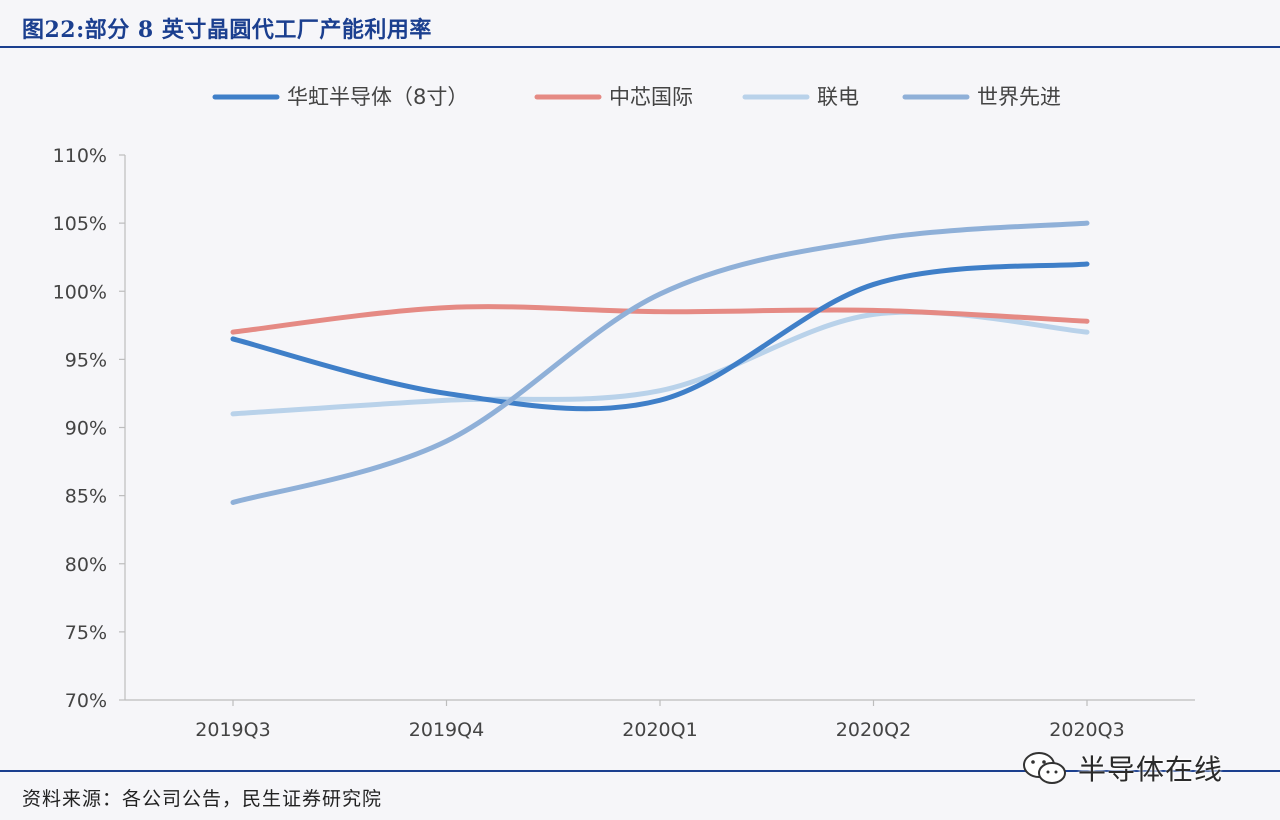 This screenshot has width=1280, height=820. What do you see at coordinates (232, 730) in the screenshot?
I see `x-tick-label: 2019Q3` at bounding box center [232, 730].